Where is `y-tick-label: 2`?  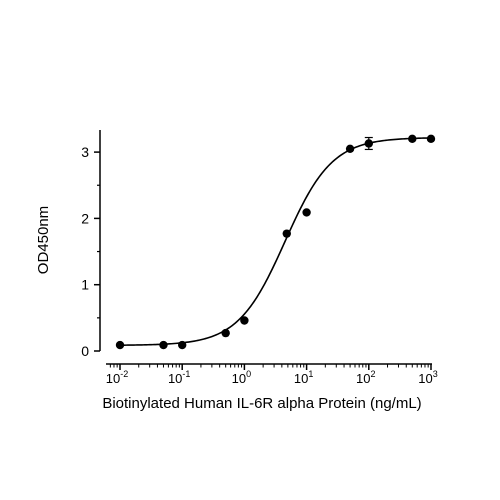
y-tick-label: 2 is located at coordinates (85, 218).